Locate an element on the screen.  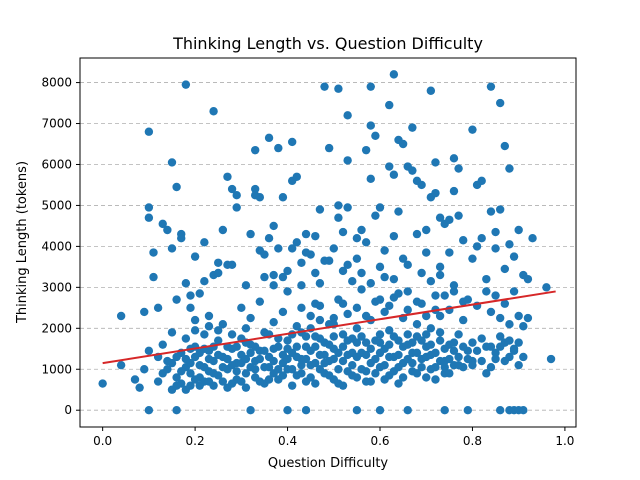
x-tick-label: 1.0 is located at coordinates (564, 441).